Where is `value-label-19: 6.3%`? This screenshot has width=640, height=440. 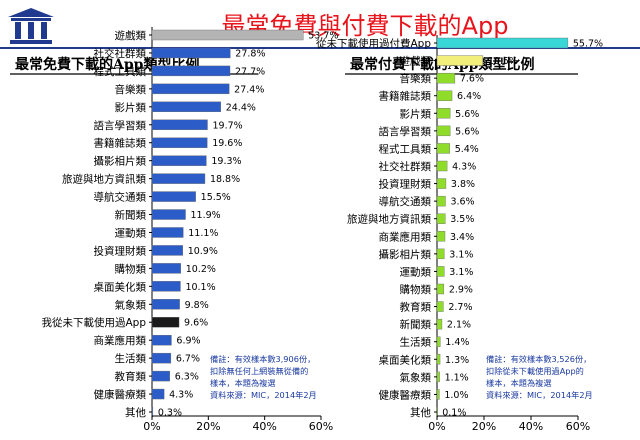
value-label-19: 6.3% is located at coordinates (187, 377).